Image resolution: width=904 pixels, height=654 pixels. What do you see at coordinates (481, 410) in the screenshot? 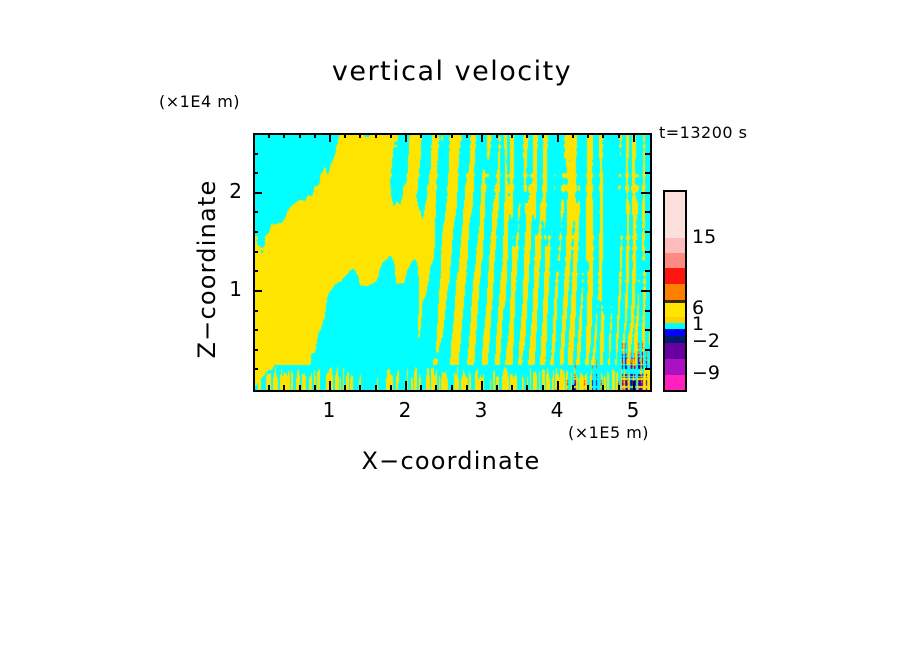
I see `x-tick-label: 3` at bounding box center [481, 410].